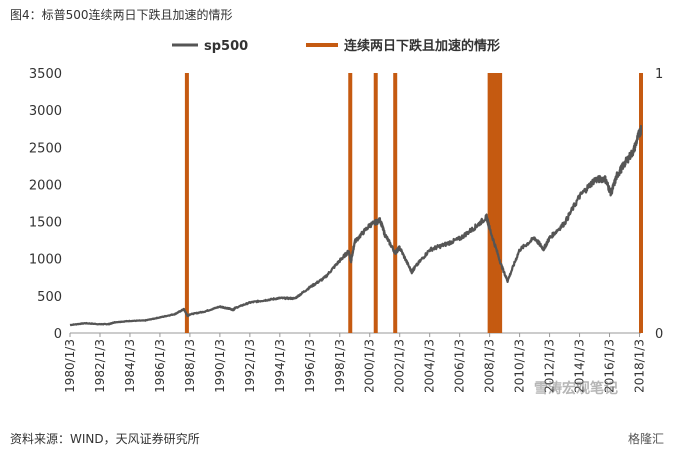 The height and width of the screenshot is (451, 678). I want to click on legend-label-events: 连续两日下跌且加速的情形, so click(422, 46).